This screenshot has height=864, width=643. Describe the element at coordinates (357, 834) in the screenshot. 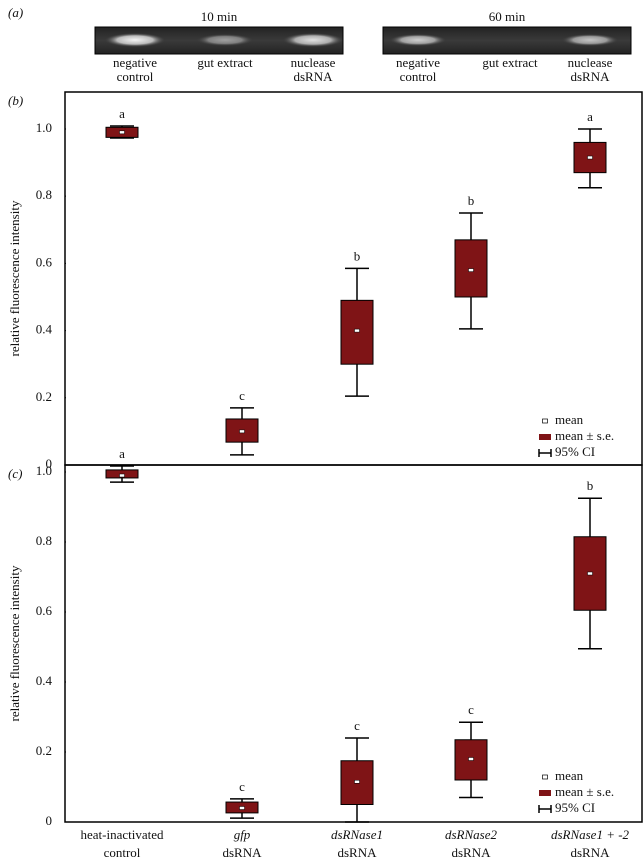

I see `x-tick-label: dsRNase1` at that location.